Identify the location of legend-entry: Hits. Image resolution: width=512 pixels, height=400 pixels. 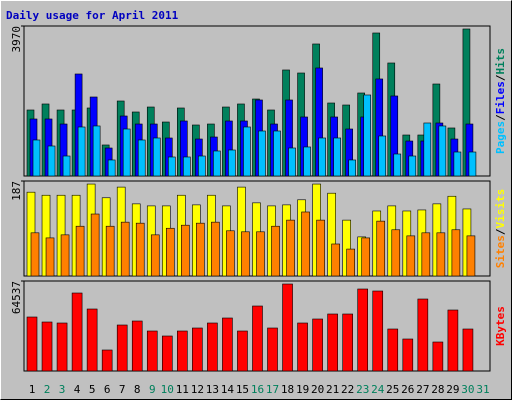
(500, 61).